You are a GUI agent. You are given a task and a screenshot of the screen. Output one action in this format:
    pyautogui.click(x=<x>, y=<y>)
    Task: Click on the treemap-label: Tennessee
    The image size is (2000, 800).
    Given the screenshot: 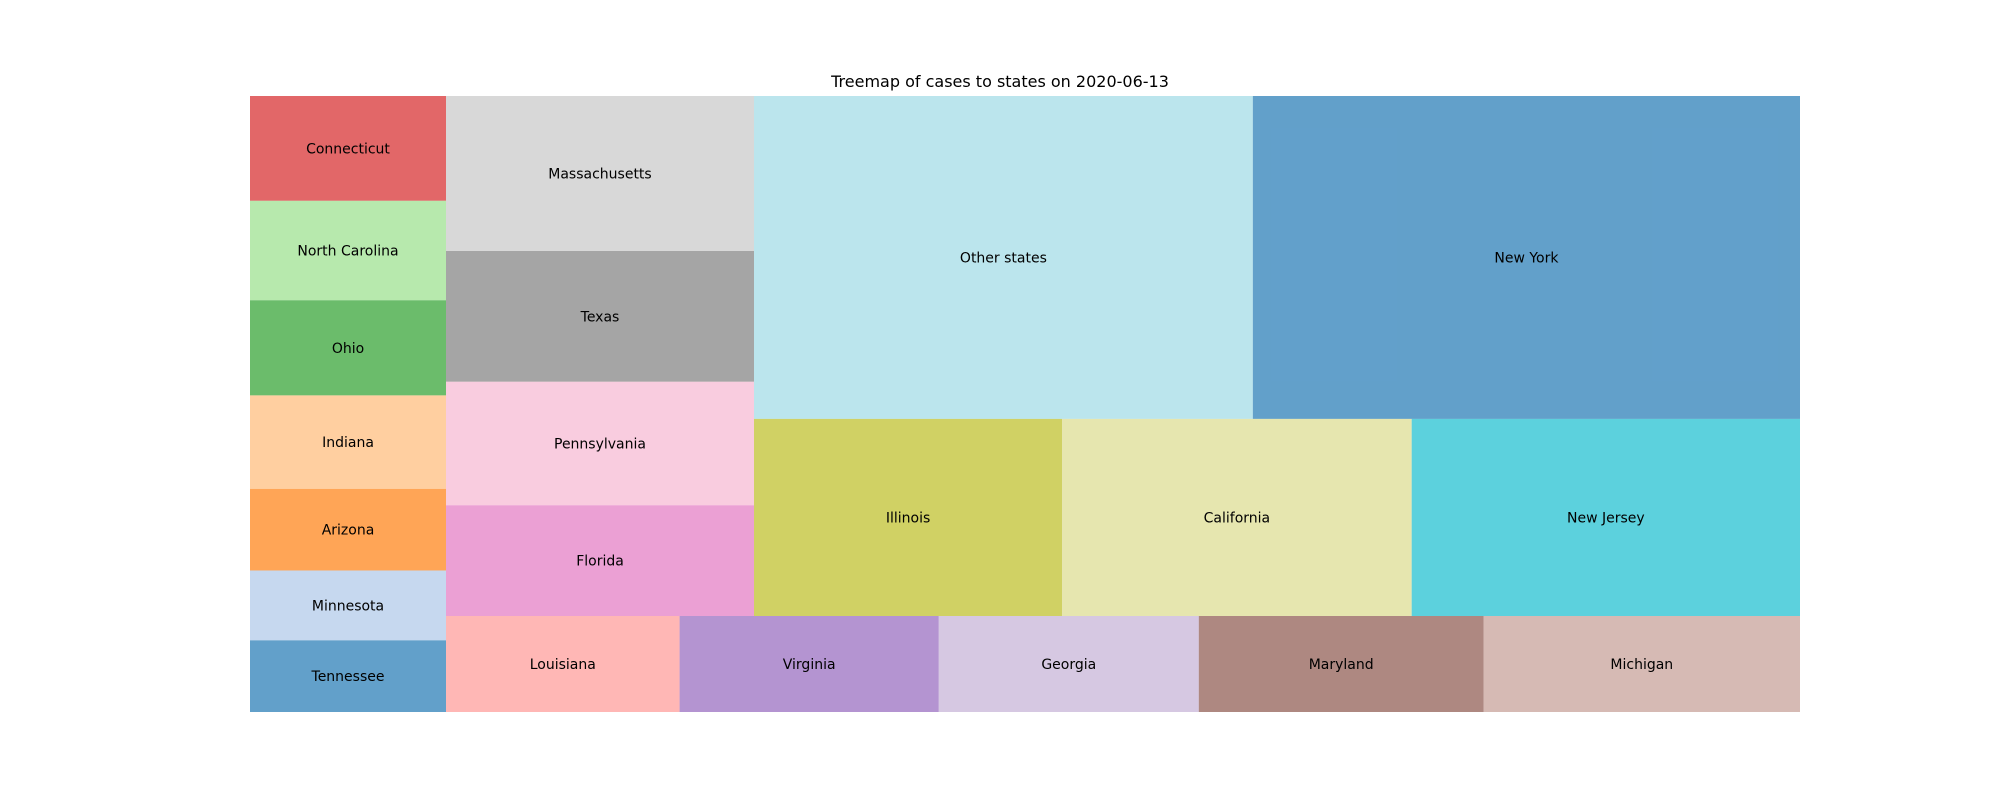 What is the action you would take?
    pyautogui.click(x=348, y=677)
    